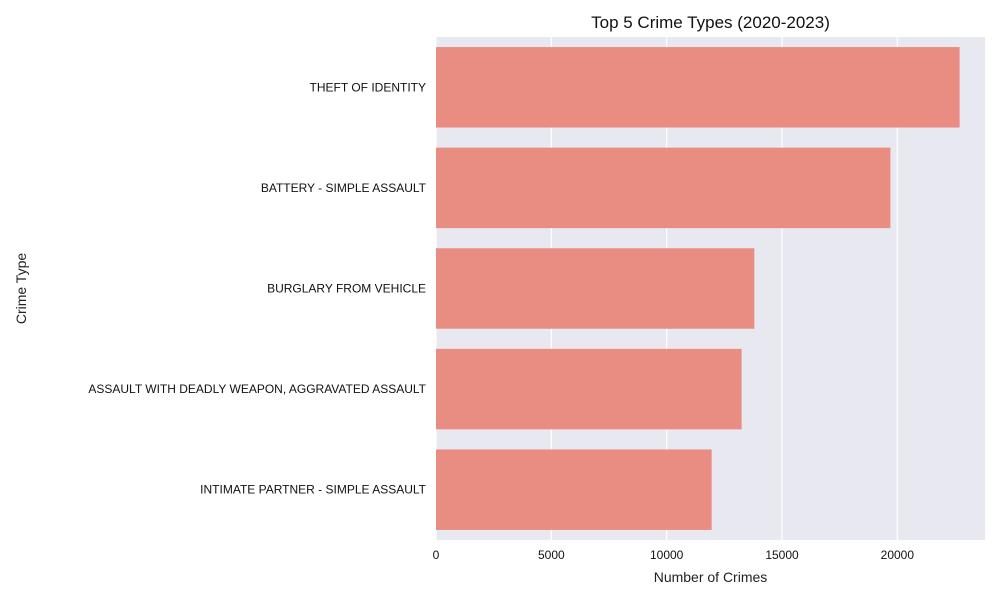 The image size is (1000, 600). What do you see at coordinates (313, 490) in the screenshot?
I see `y-tick-label: INTIMATE PARTNER - SIMPLE ASSAULT` at bounding box center [313, 490].